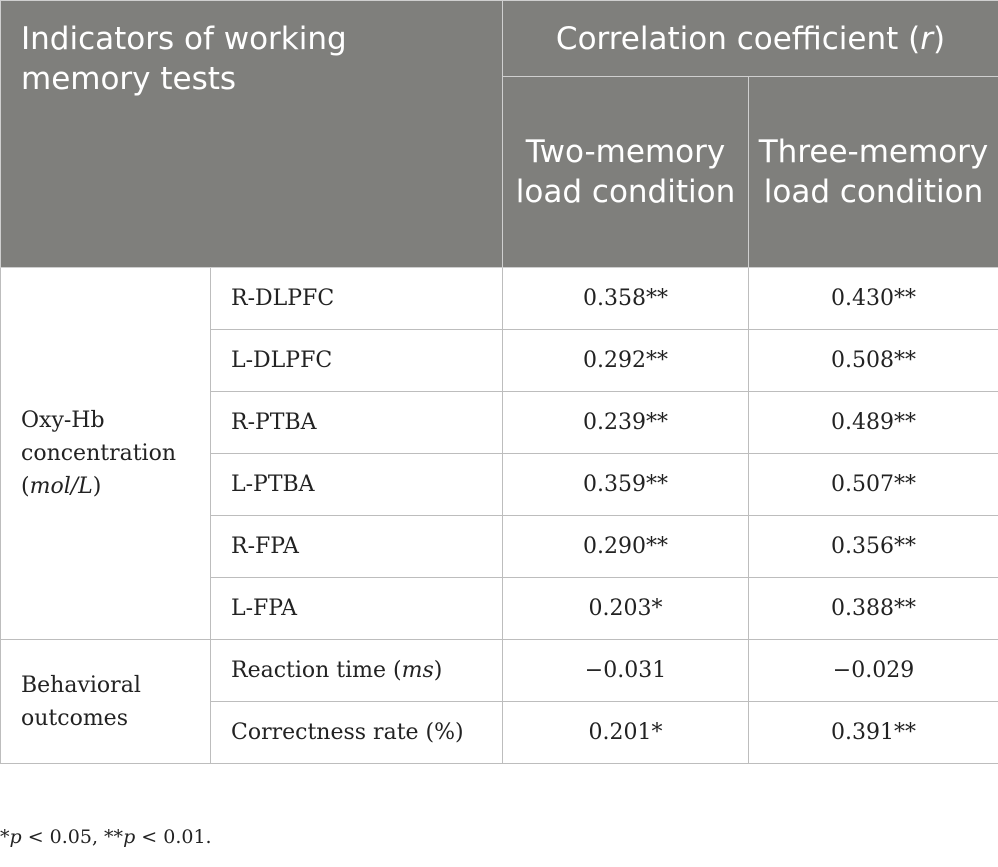 This screenshot has width=998, height=867. I want to click on two-load-value: −0.031, so click(626, 670).